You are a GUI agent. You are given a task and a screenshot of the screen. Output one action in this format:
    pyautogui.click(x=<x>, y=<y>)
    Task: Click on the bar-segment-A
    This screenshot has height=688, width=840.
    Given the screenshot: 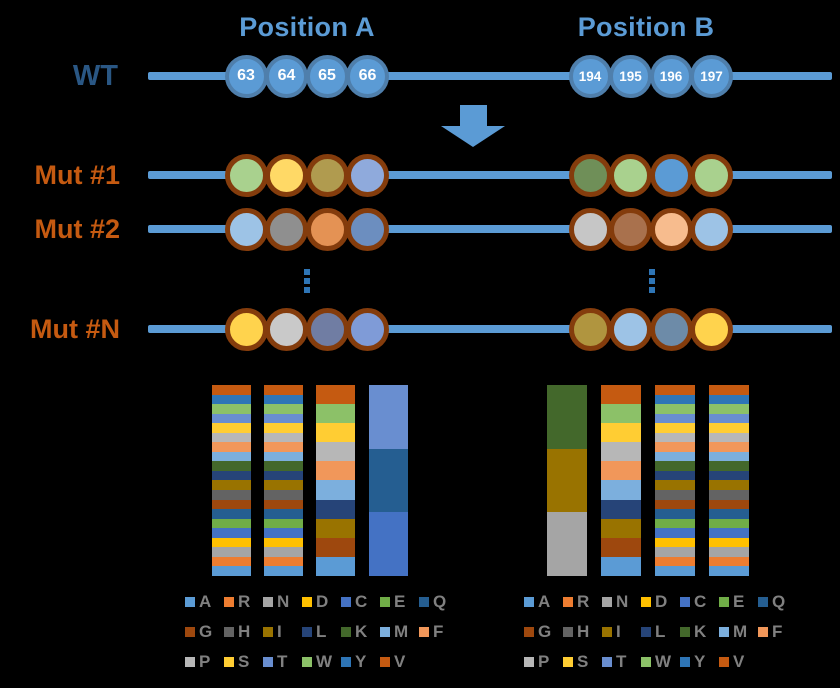 What is the action you would take?
    pyautogui.click(x=283, y=571)
    